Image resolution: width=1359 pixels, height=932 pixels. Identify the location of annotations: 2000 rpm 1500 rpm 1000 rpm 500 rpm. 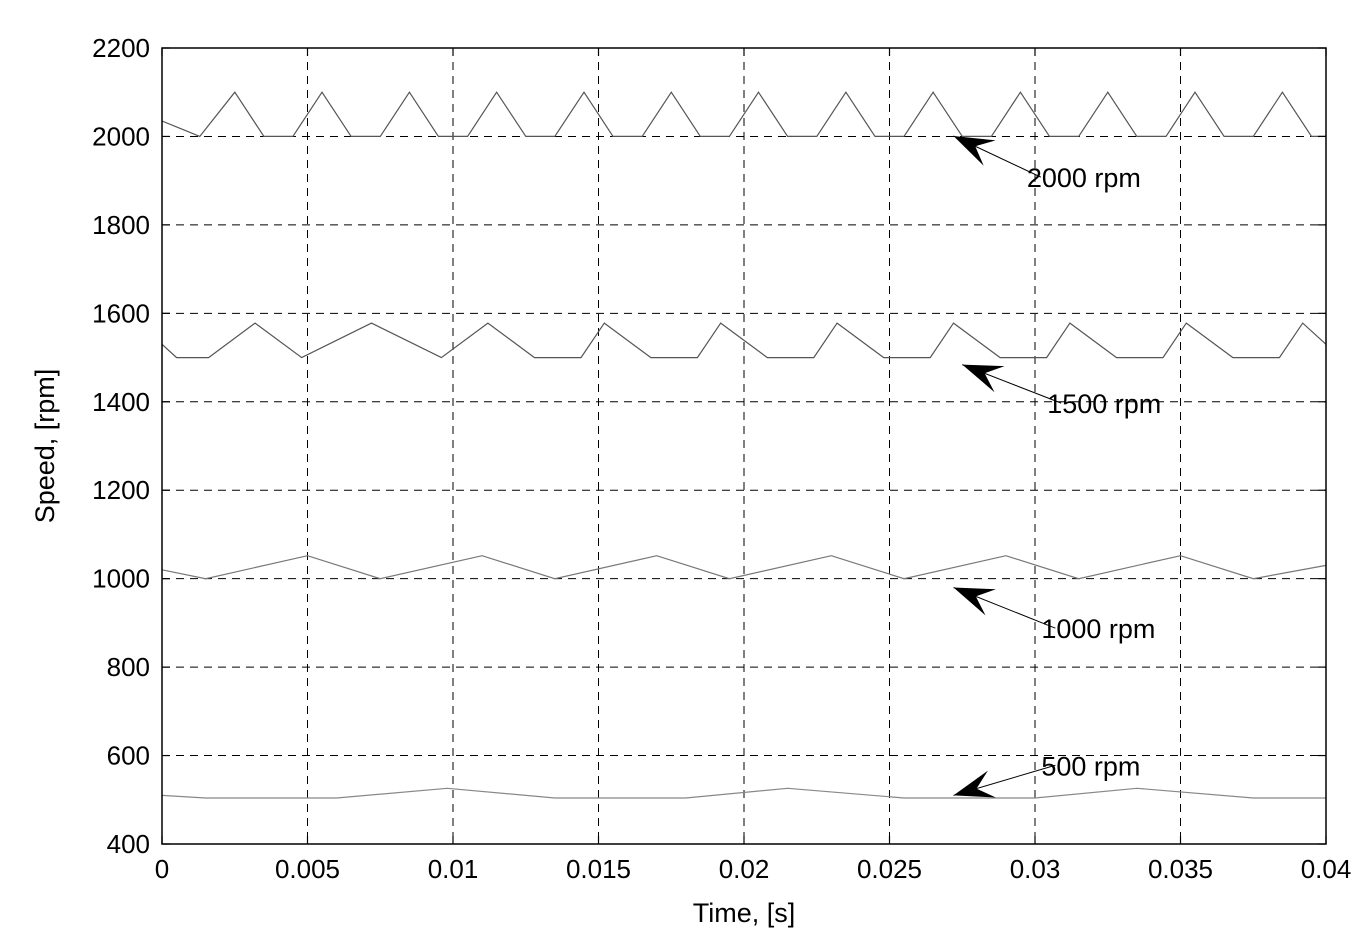
(1057, 466).